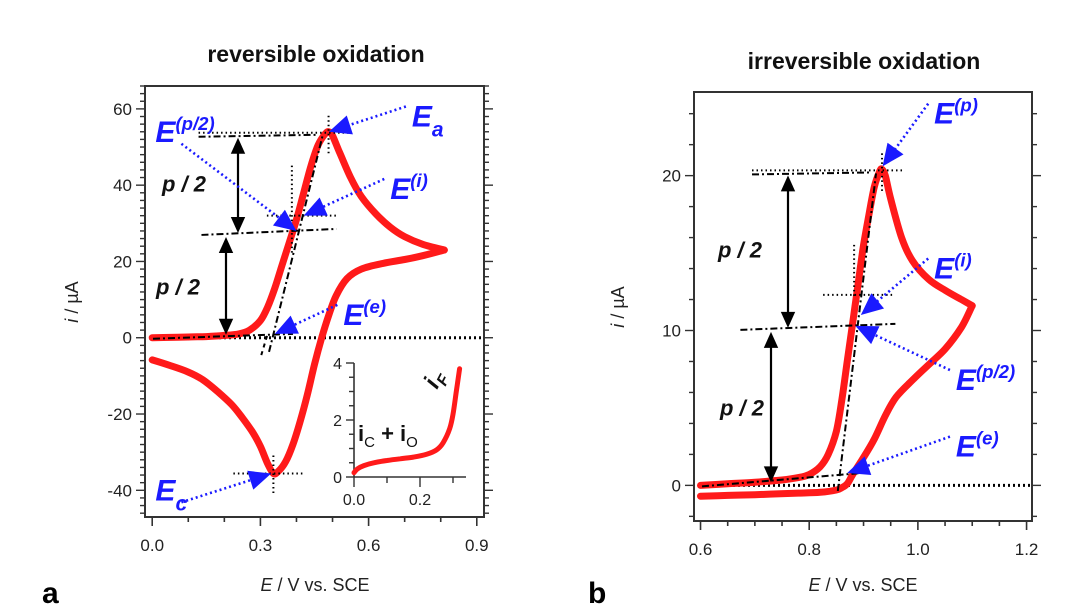  Describe the element at coordinates (809, 549) in the screenshot. I see `x-tick-label: 0.8` at that location.